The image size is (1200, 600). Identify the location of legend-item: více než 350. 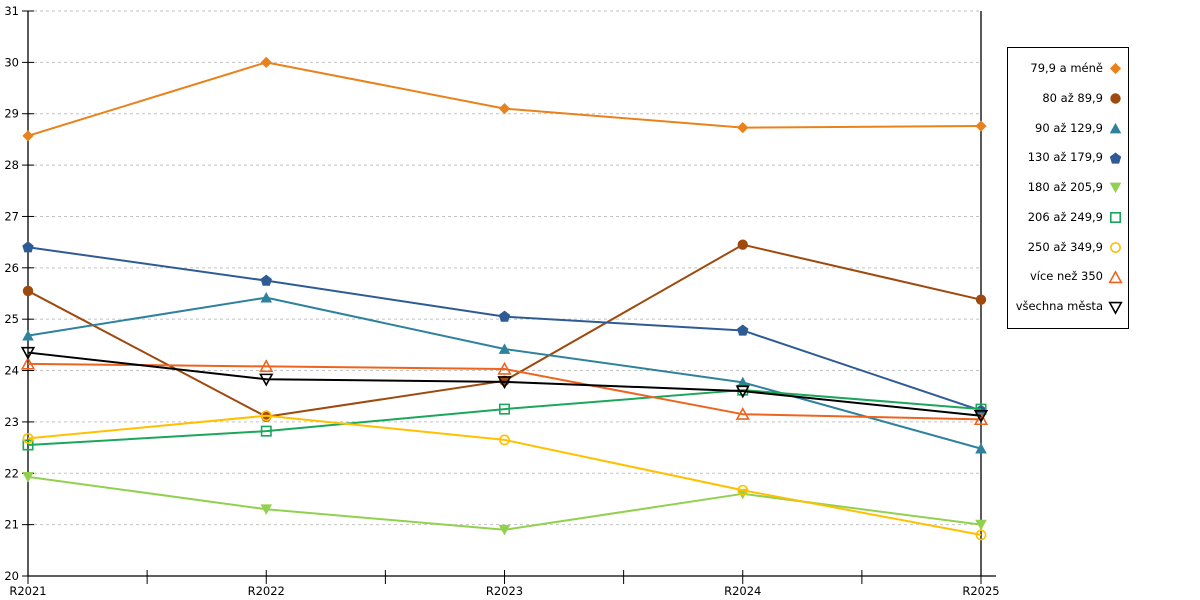
(1068, 277).